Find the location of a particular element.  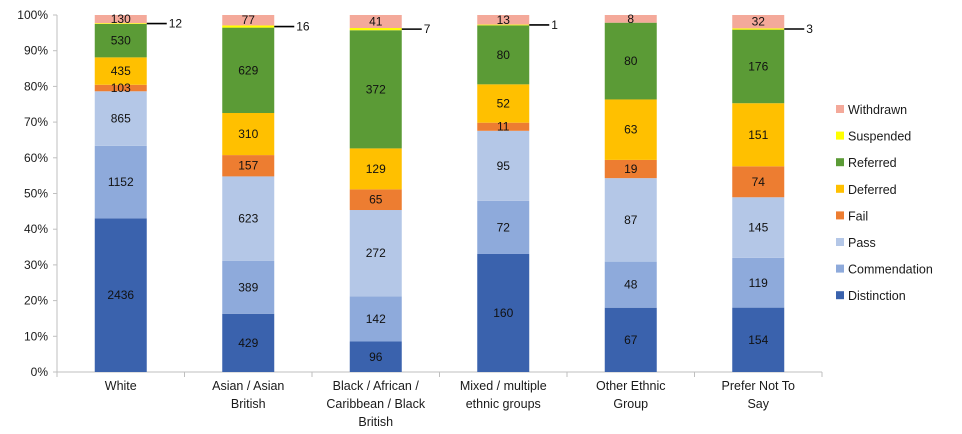

x-category-label: ethnic groups is located at coordinates (503, 404).